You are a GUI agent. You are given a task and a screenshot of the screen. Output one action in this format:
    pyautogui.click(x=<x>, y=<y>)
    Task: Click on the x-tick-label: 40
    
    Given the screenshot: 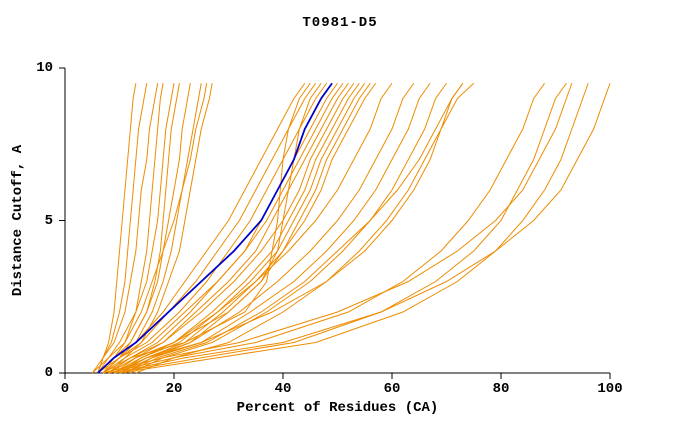 What is the action you would take?
    pyautogui.click(x=283, y=389)
    